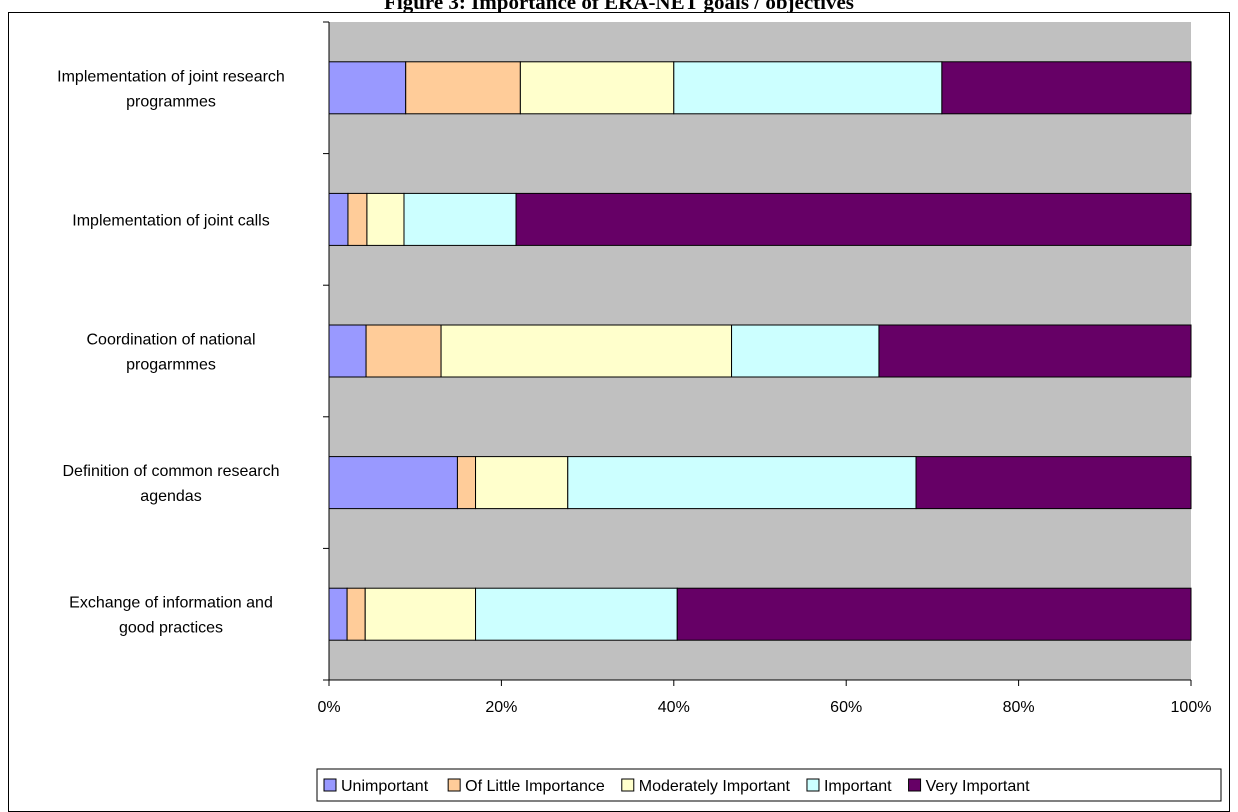 Image resolution: width=1238 pixels, height=812 pixels. I want to click on category-label: Implementation of joint calls, so click(170, 220).